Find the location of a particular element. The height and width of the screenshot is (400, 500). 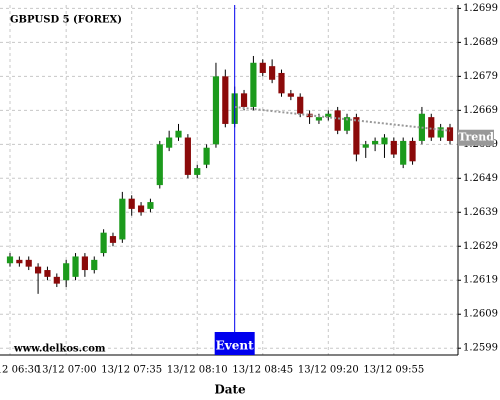

x-tick-label: 13/12 08:10 is located at coordinates (197, 370).